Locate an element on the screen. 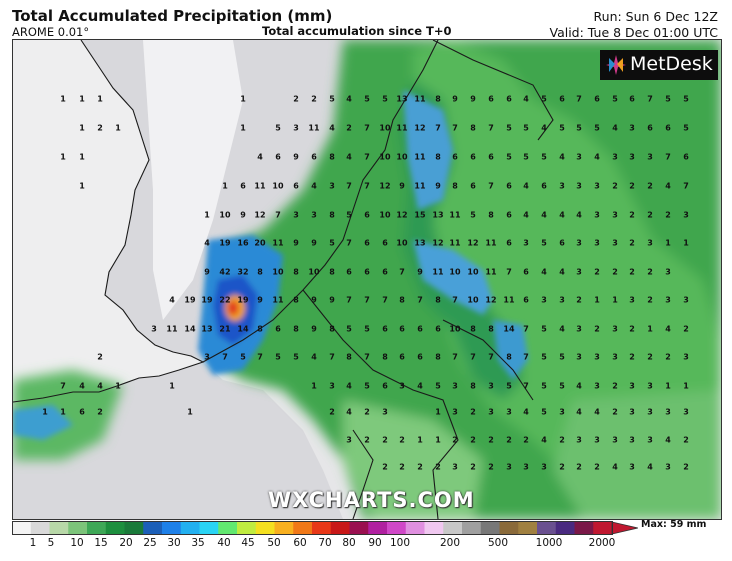 This screenshot has height=561, width=732. map-subtitle: Total accumulation since T+0 is located at coordinates (357, 31).